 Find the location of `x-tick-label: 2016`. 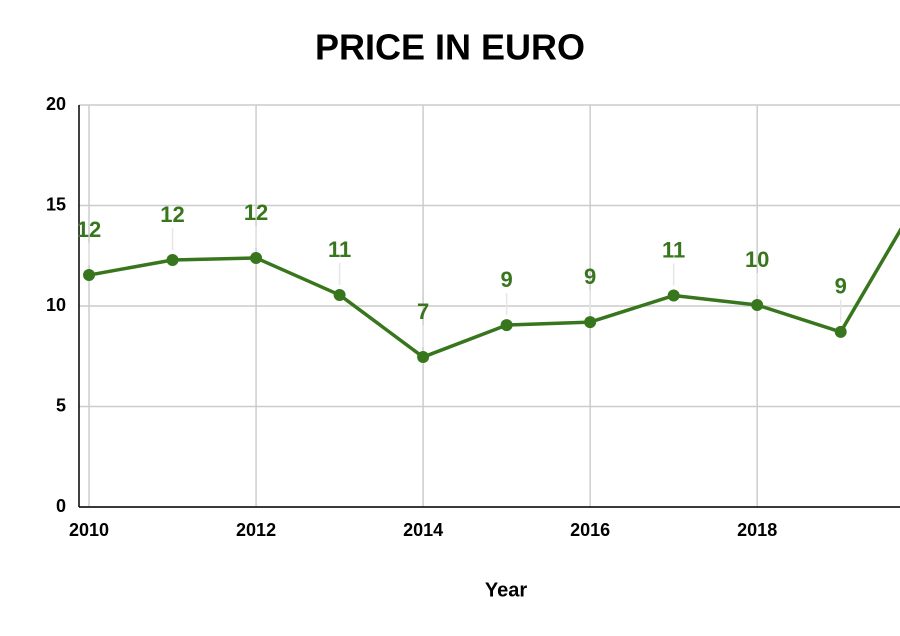

x-tick-label: 2016 is located at coordinates (590, 530).